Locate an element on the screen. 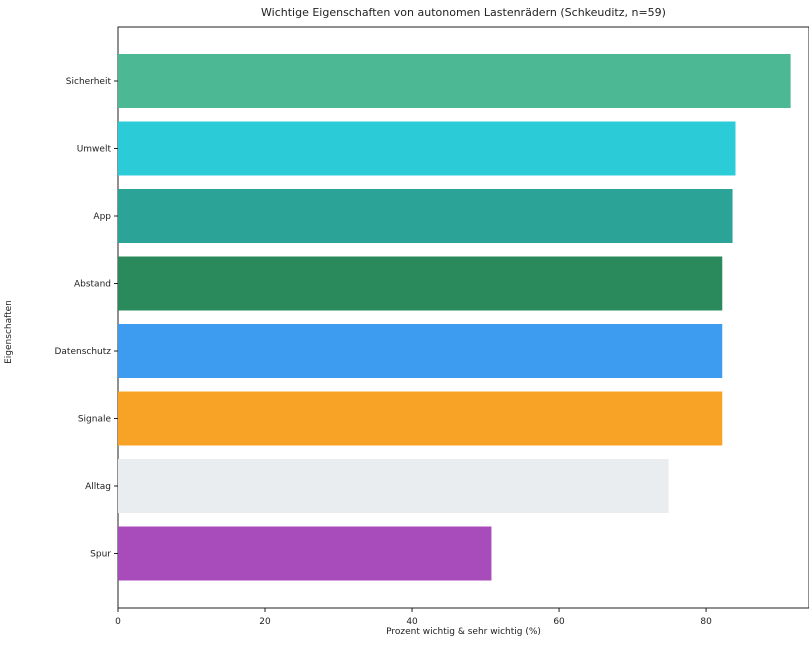  bar-abstand is located at coordinates (420, 283).